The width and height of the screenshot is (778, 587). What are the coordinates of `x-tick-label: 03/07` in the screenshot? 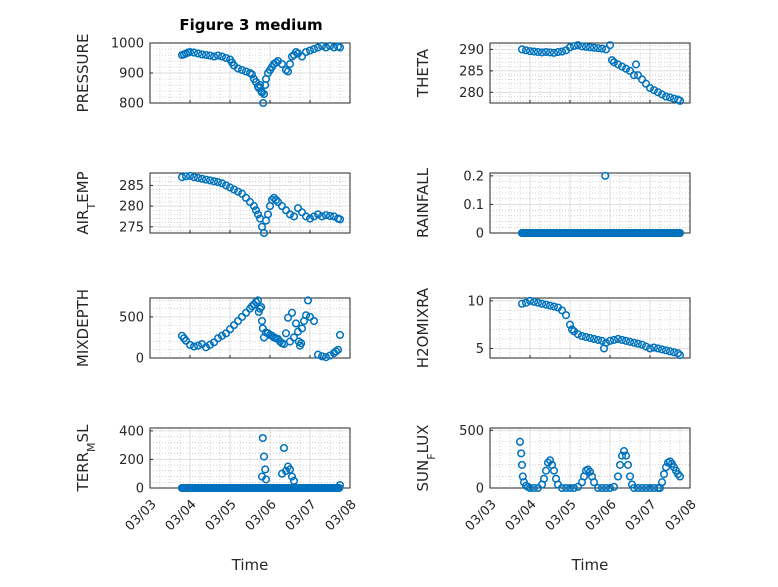 It's located at (641, 515).